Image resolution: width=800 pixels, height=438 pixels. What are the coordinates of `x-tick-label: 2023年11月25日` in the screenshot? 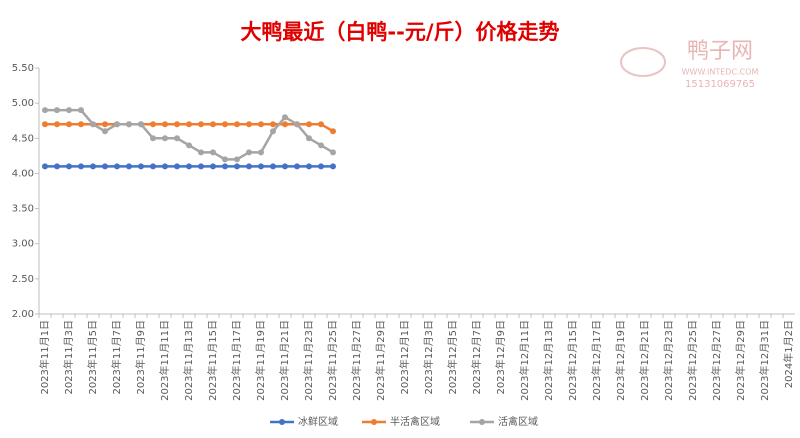 It's located at (332, 360).